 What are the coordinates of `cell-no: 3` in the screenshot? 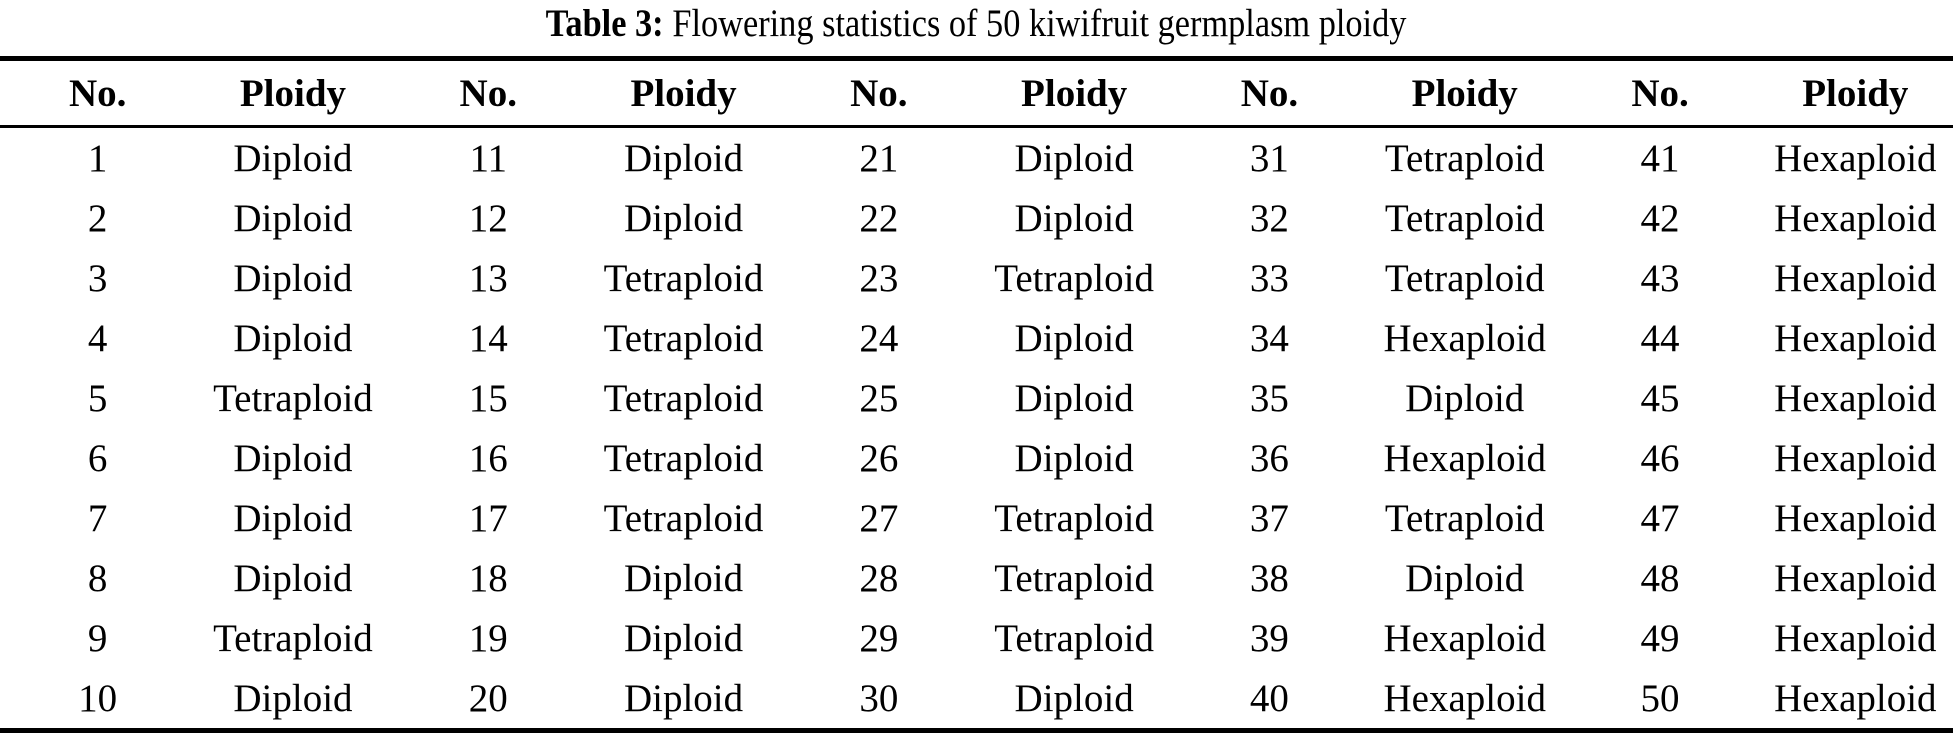 It's located at (97, 278).